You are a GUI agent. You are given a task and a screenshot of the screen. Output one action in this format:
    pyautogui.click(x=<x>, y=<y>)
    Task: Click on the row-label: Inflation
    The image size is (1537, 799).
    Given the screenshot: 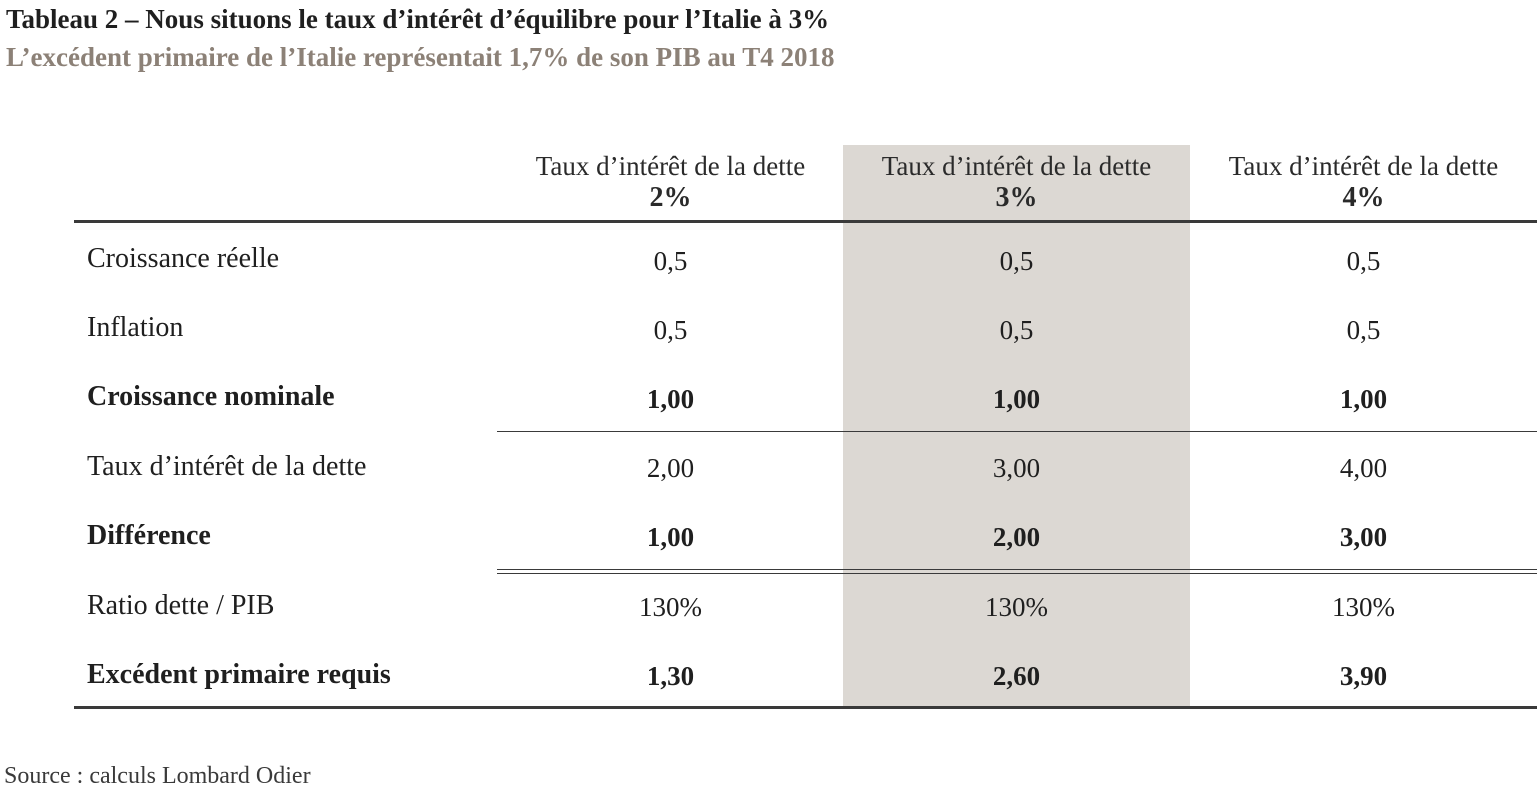 What is the action you would take?
    pyautogui.click(x=135, y=327)
    